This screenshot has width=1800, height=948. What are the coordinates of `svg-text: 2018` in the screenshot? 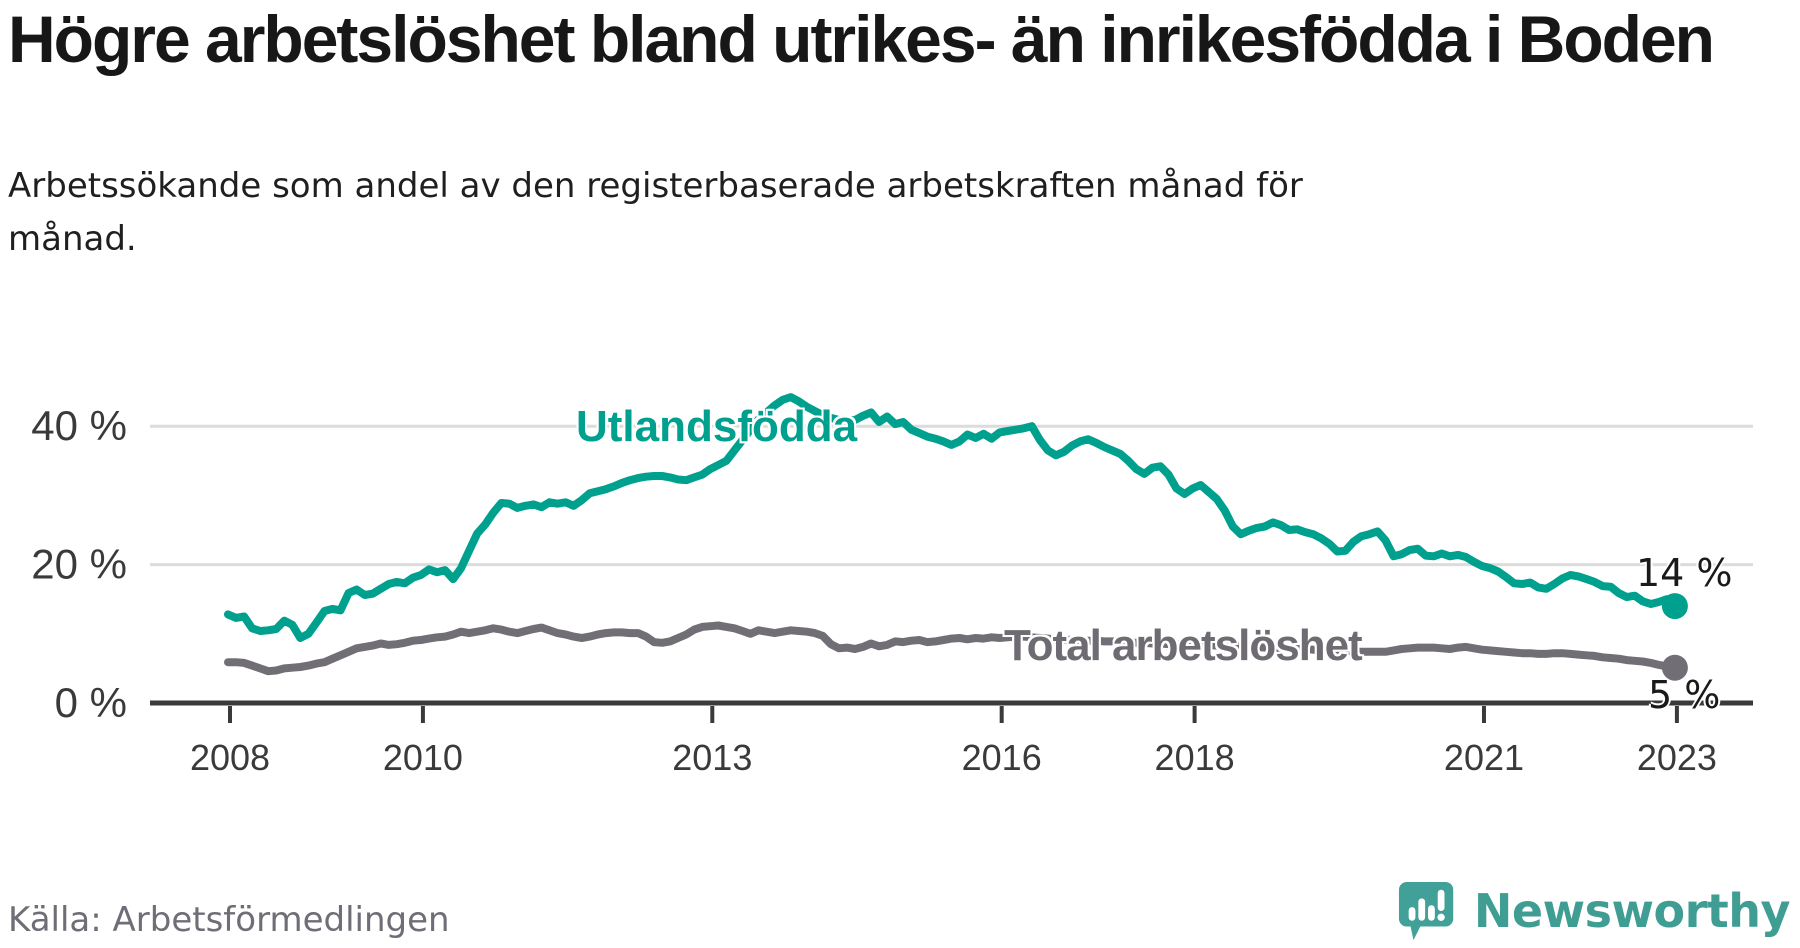 It's located at (1195, 757).